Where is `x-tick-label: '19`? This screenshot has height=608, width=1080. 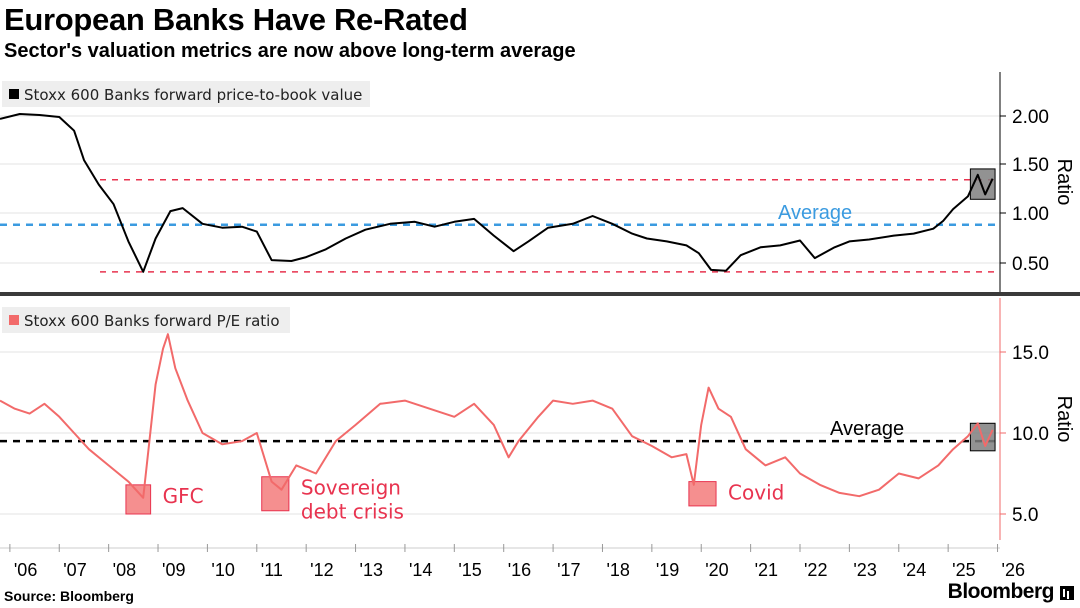 x-tick-label: '19 is located at coordinates (667, 570).